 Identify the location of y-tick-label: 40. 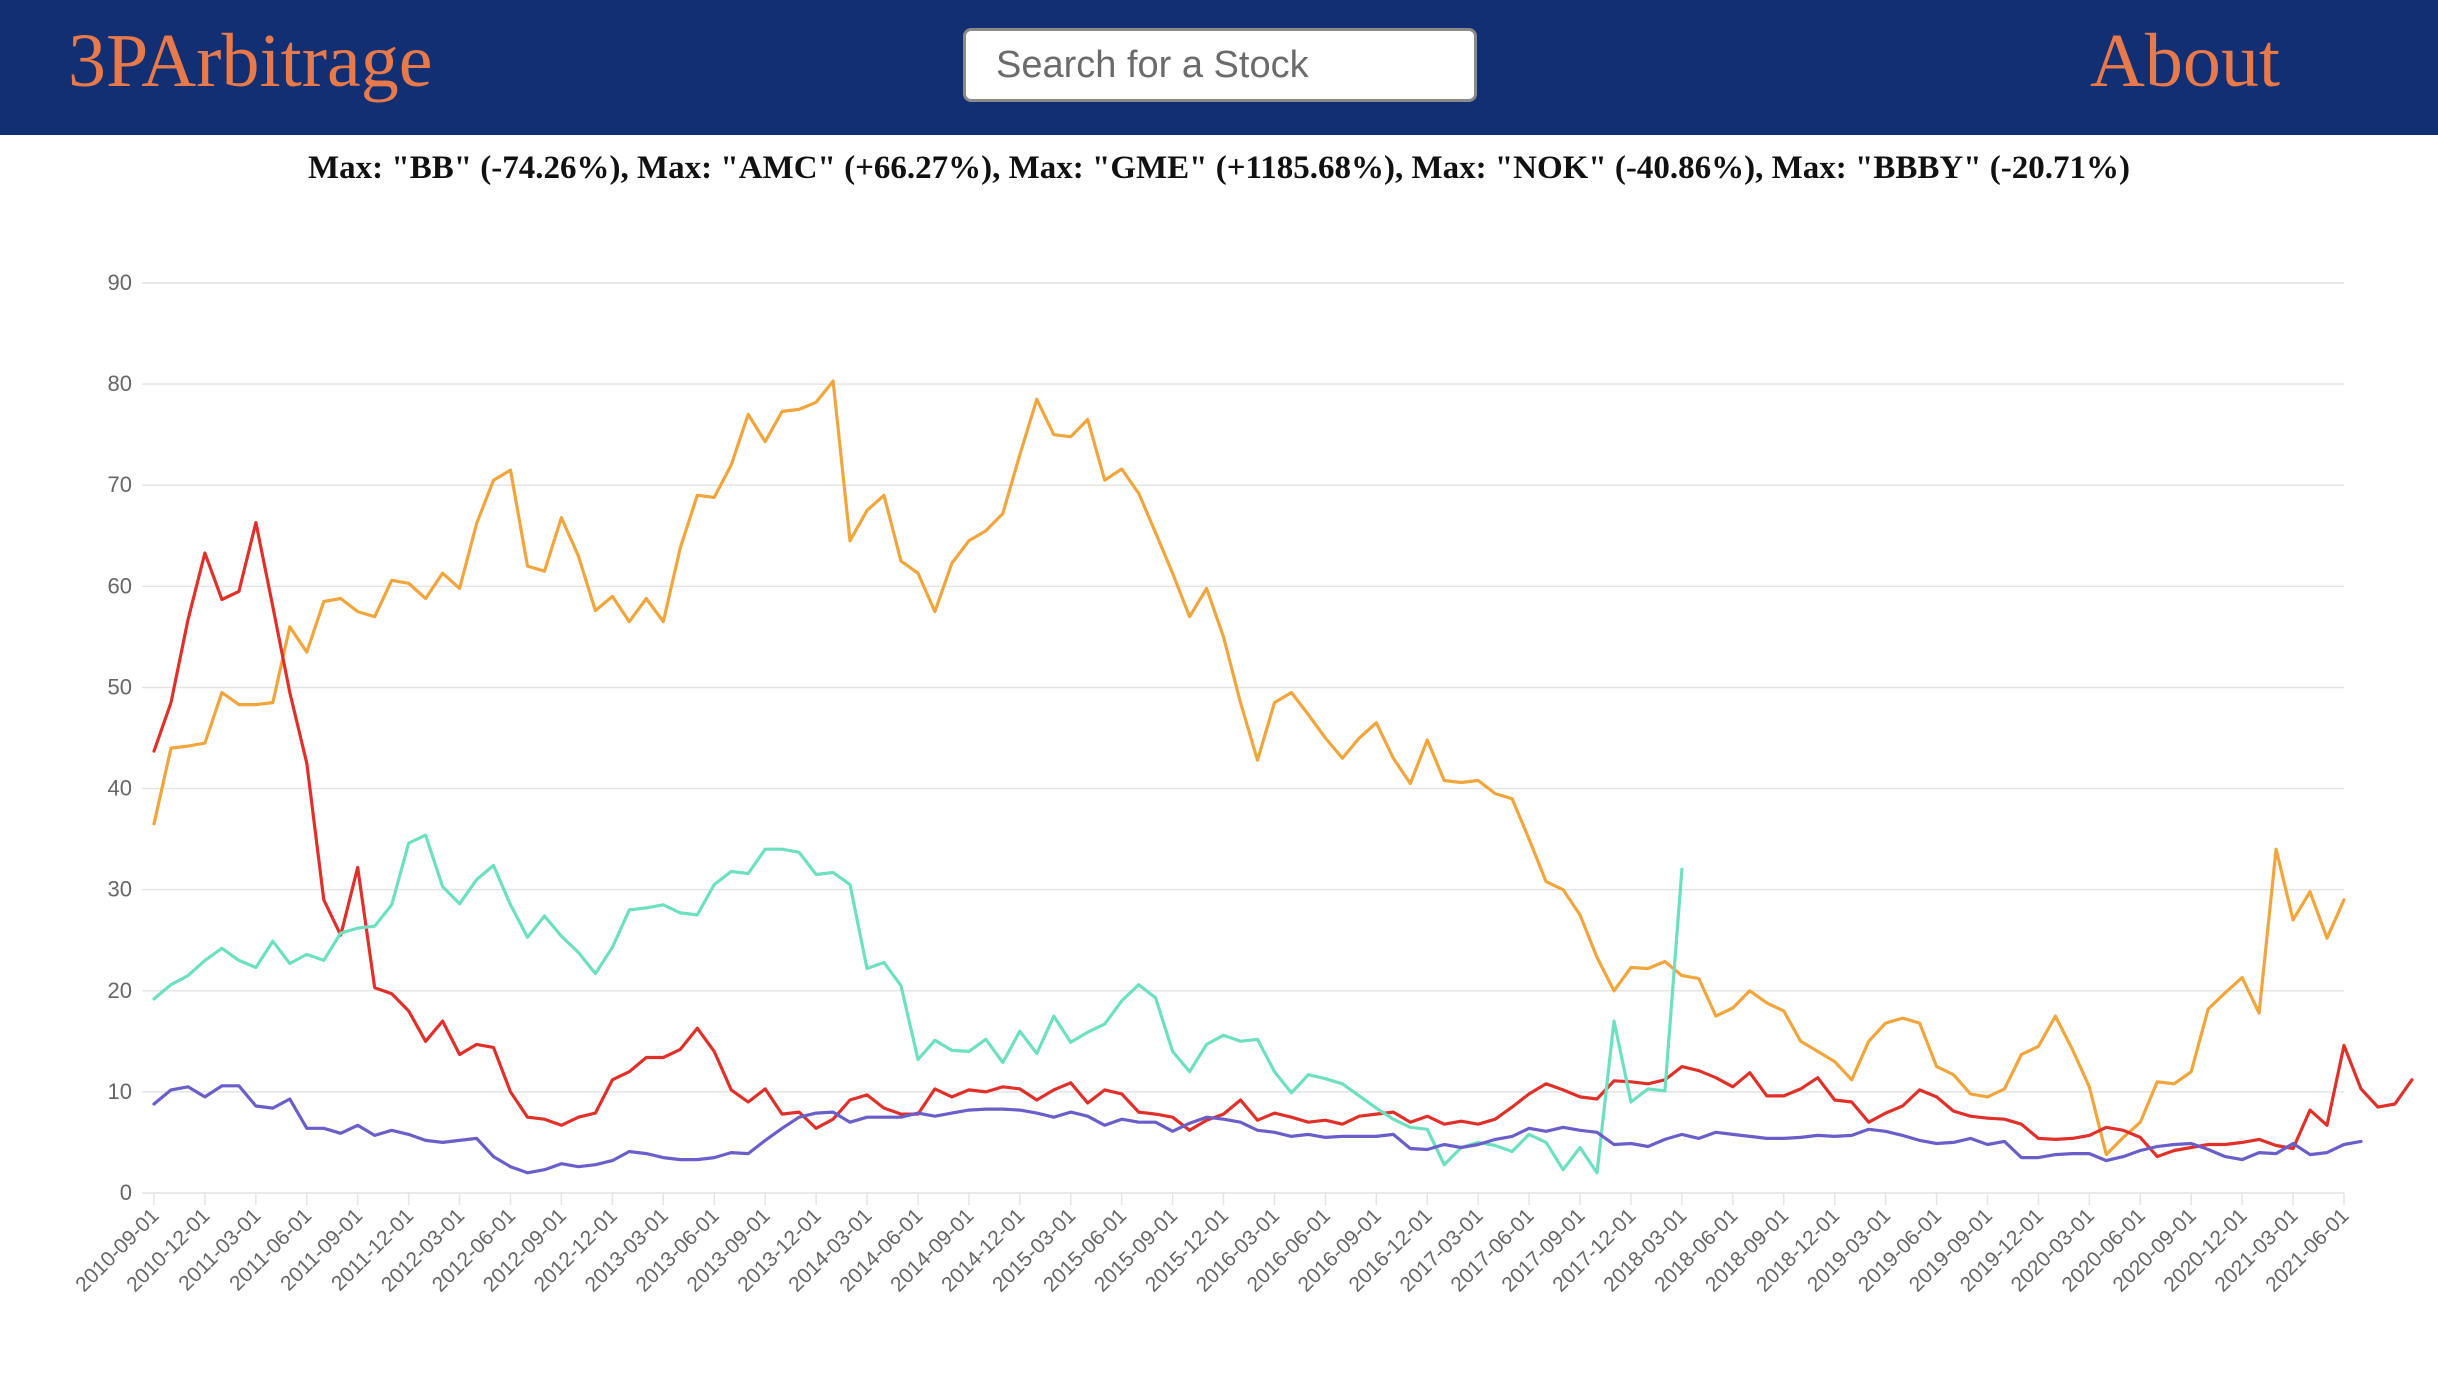
(120, 788).